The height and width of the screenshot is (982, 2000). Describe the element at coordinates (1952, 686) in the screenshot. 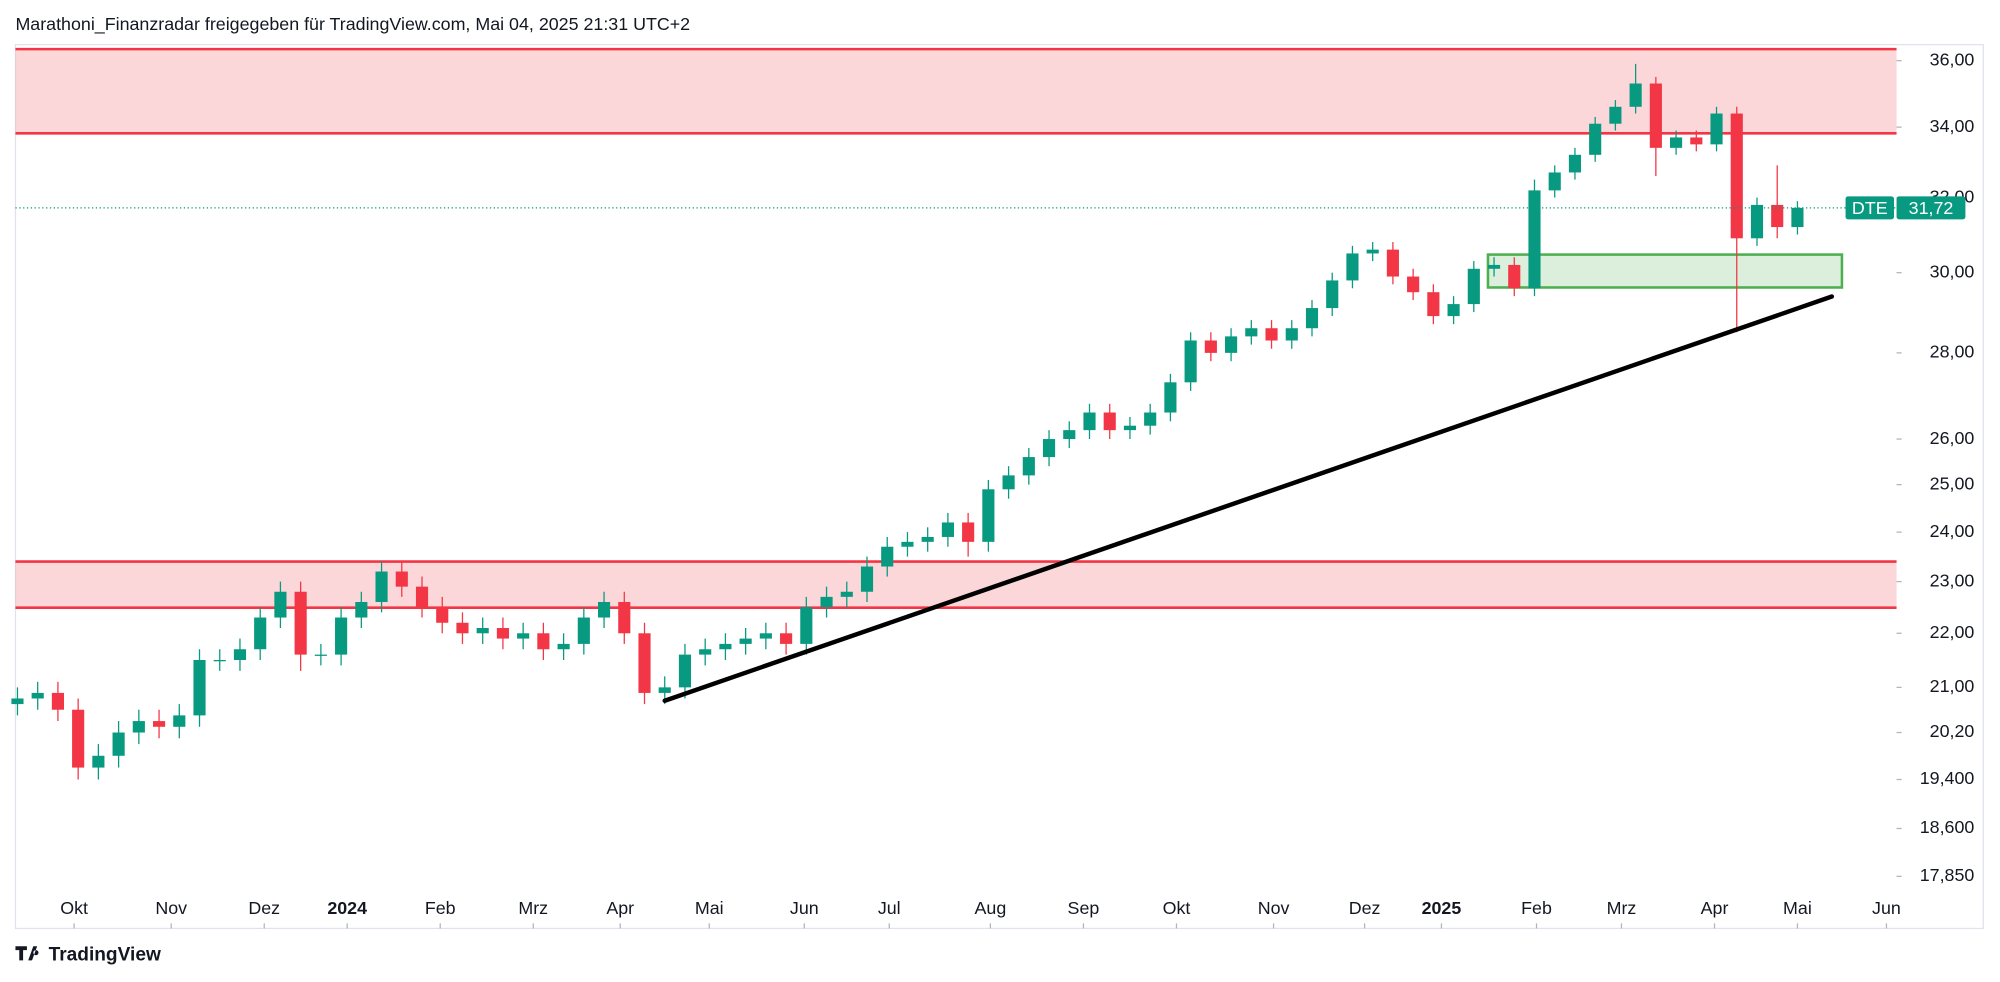

I see `y-tick-label: 21,00` at that location.